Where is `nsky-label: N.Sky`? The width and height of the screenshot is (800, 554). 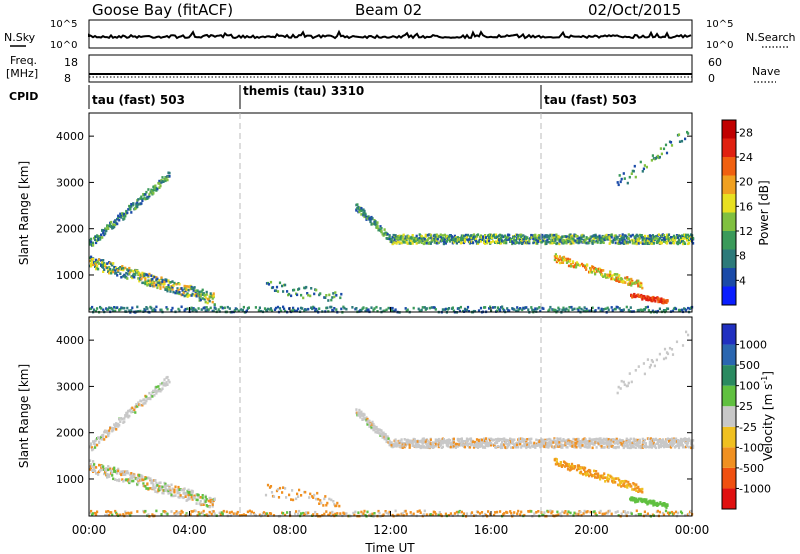 nsky-label: N.Sky is located at coordinates (20, 37).